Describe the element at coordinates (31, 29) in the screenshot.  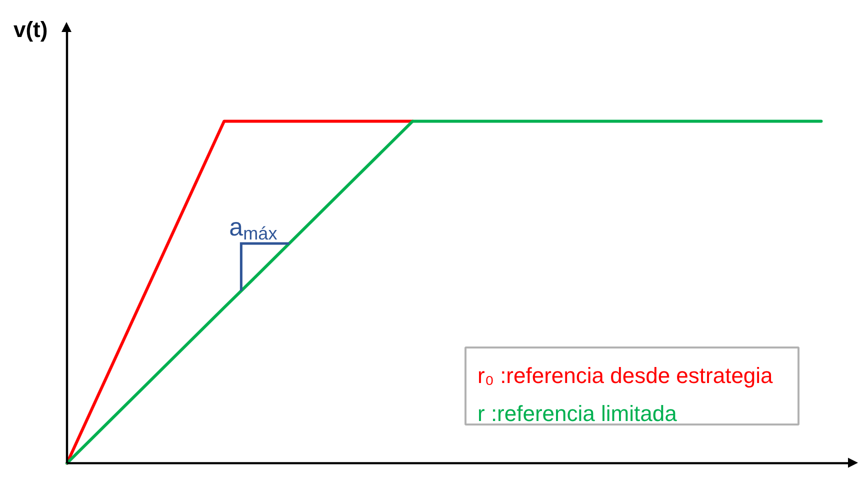
I see `y-axis-title: v(t)` at that location.